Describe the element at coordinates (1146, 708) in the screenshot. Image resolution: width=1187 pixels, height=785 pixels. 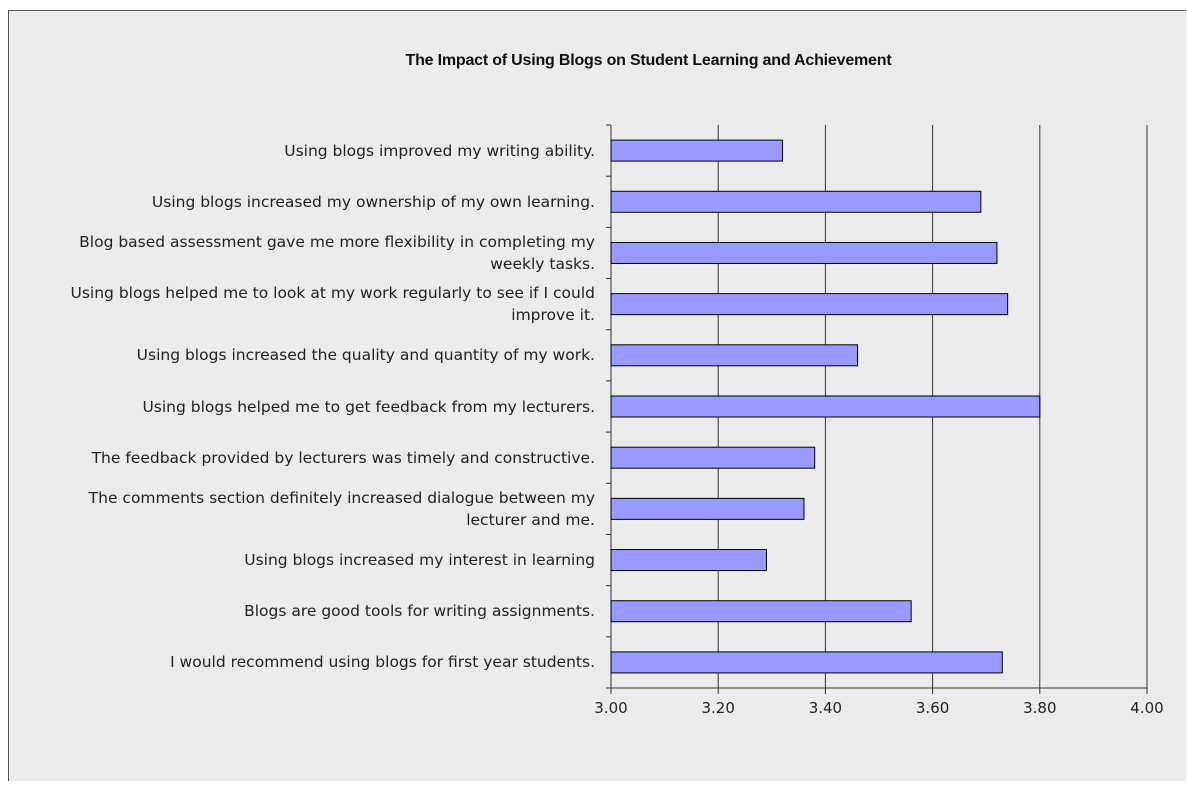
I see `x-tick-label: 4.00` at that location.